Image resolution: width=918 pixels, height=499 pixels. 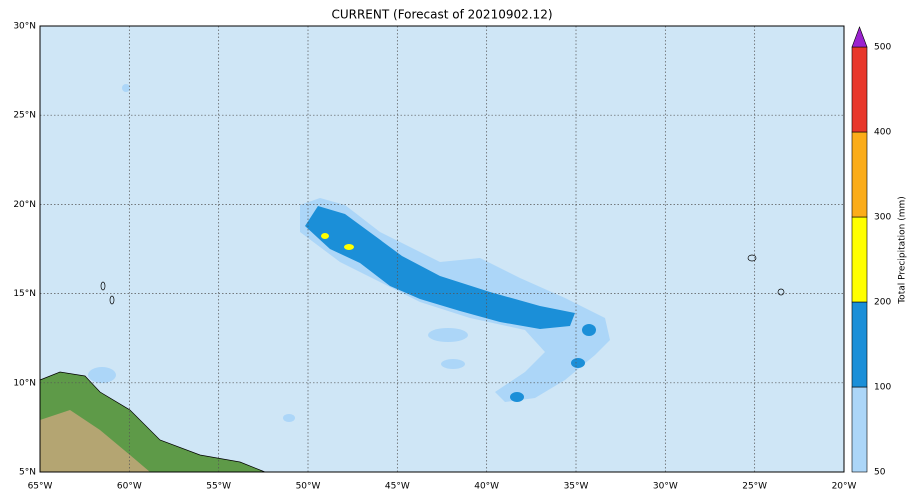 I want to click on lat-tick-label: 15°N, so click(x=24, y=294).